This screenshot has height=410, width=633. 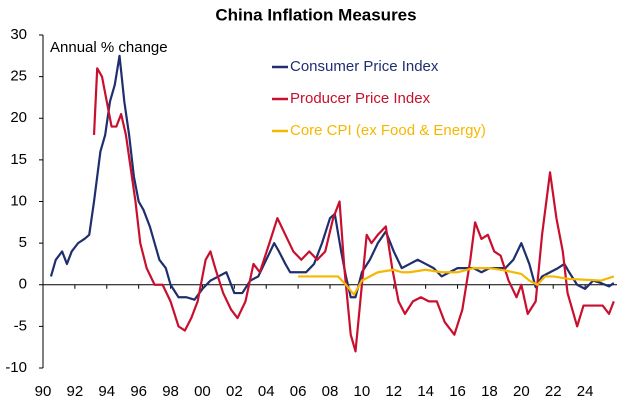 I want to click on x-tick-label: 96, so click(x=138, y=391).